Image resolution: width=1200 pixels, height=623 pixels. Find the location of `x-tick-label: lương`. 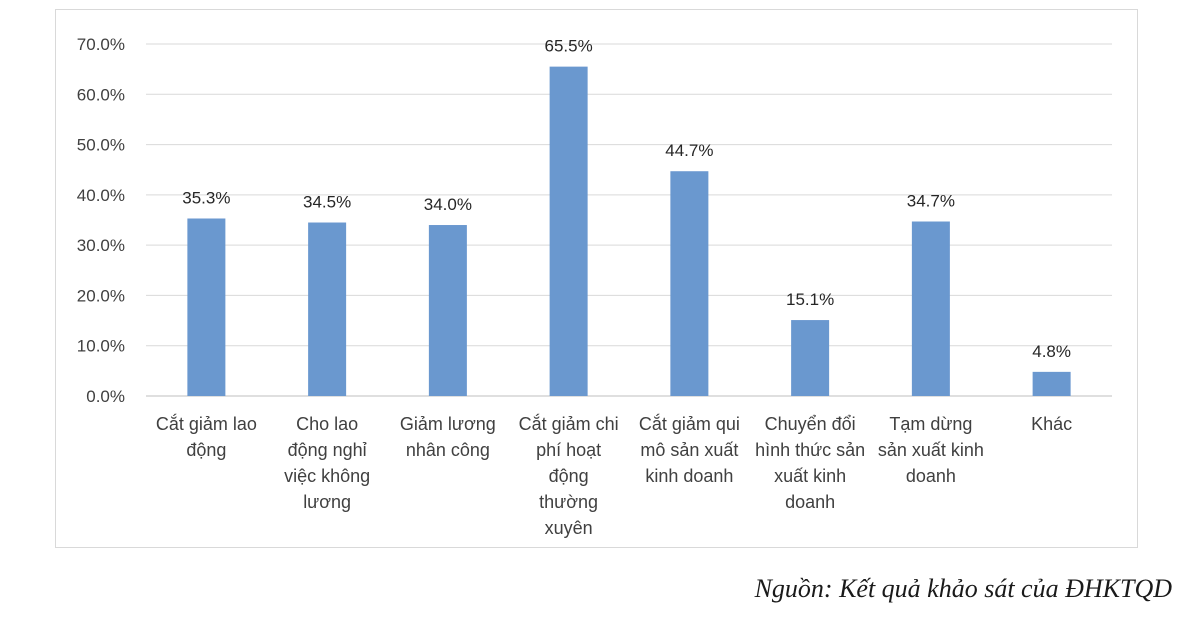

x-tick-label: lương is located at coordinates (327, 502).